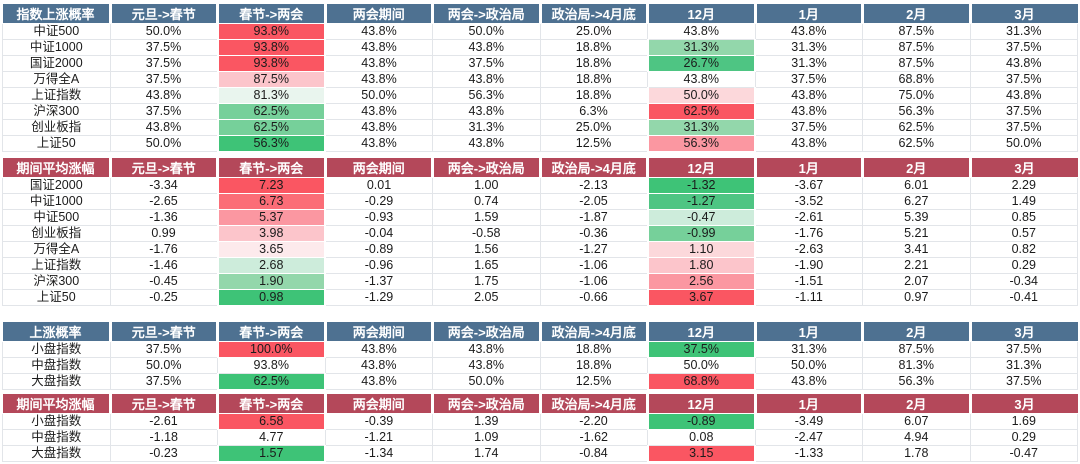 This screenshot has height=464, width=1080. I want to click on row-label: 中证500, so click(56, 217).